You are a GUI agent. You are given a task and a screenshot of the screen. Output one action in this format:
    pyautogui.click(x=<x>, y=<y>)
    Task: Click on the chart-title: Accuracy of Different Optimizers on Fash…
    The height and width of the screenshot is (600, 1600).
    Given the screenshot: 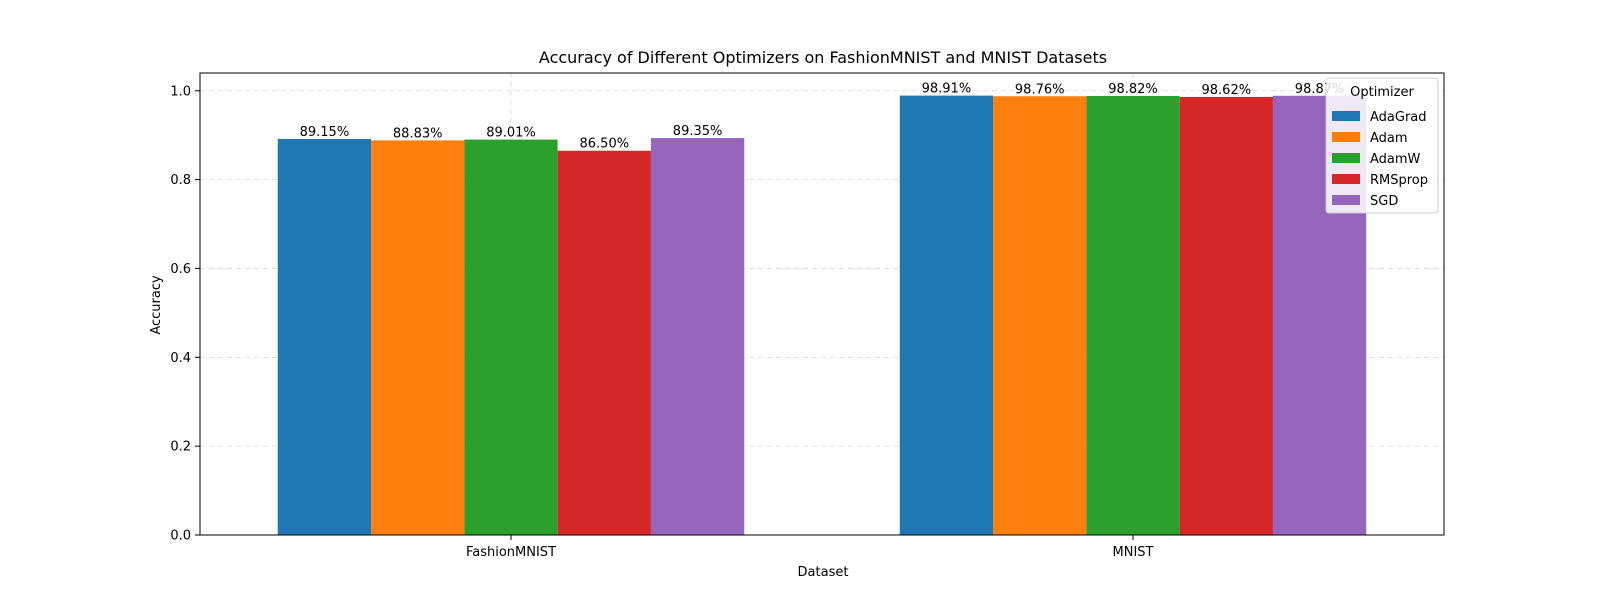 What is the action you would take?
    pyautogui.click(x=823, y=57)
    